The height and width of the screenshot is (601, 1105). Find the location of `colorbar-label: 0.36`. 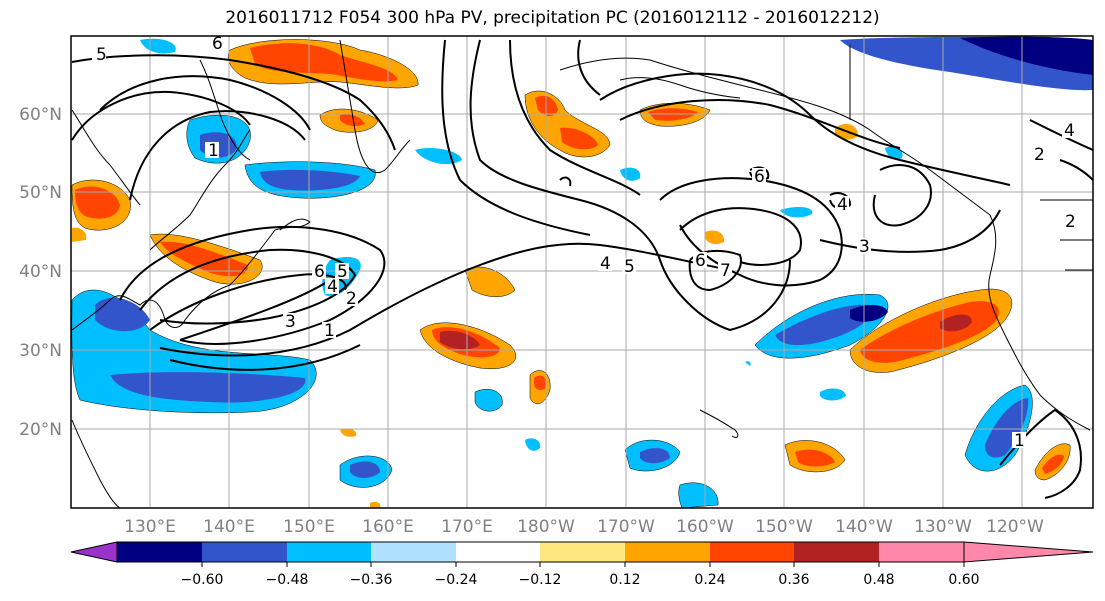

colorbar-label: 0.36 is located at coordinates (793, 580).